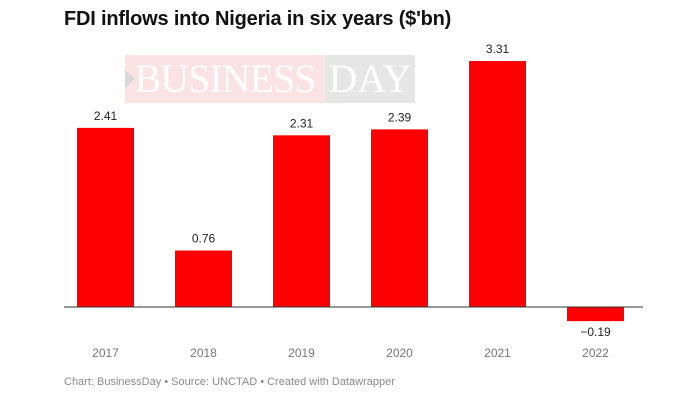 The image size is (700, 400). Describe the element at coordinates (595, 314) in the screenshot. I see `bar-2022` at that location.